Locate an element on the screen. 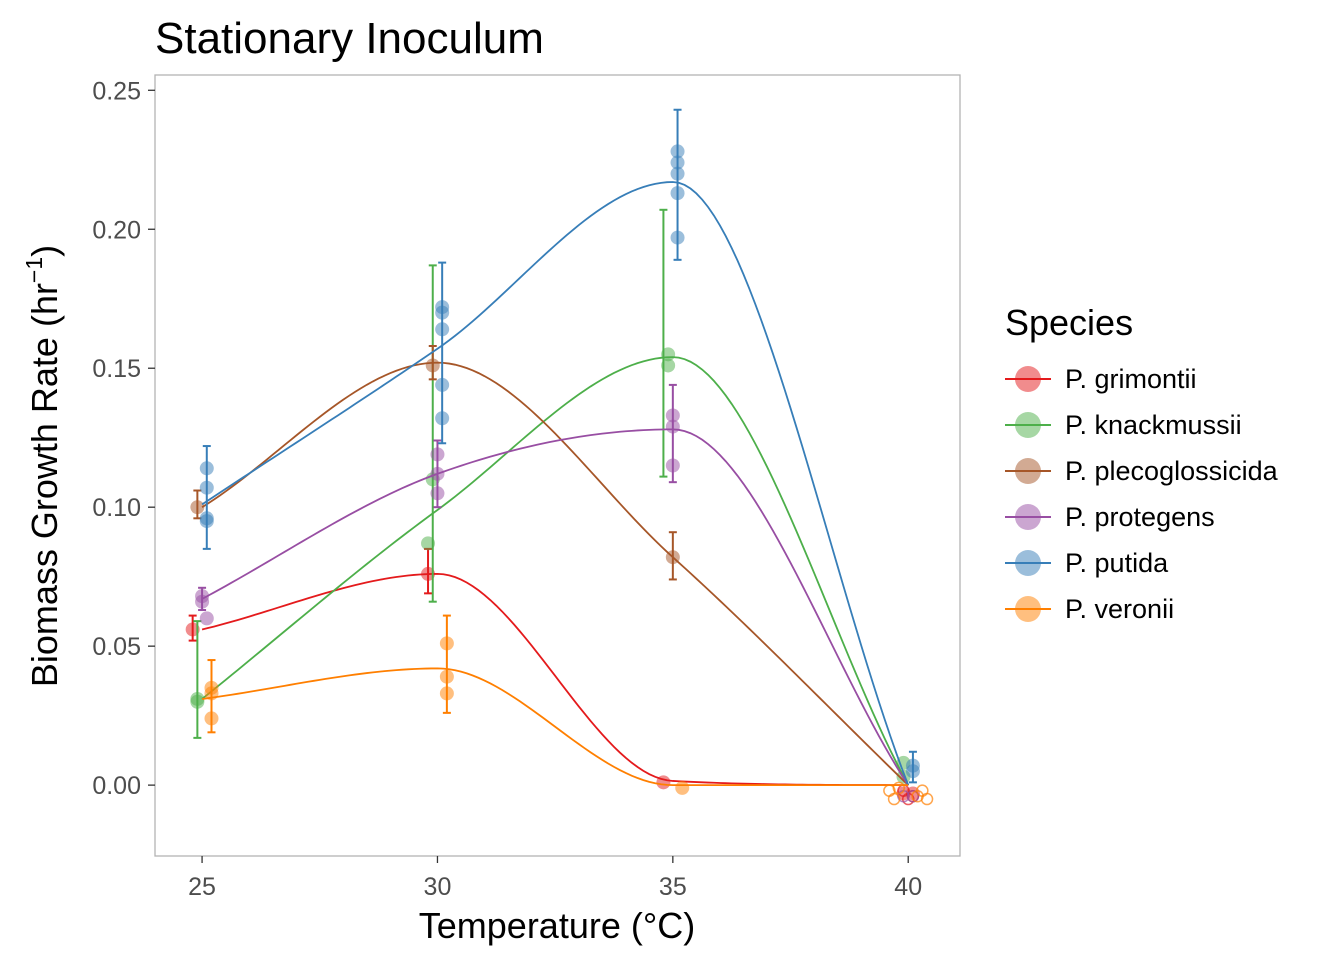  x-tick-label: 40 is located at coordinates (908, 887).